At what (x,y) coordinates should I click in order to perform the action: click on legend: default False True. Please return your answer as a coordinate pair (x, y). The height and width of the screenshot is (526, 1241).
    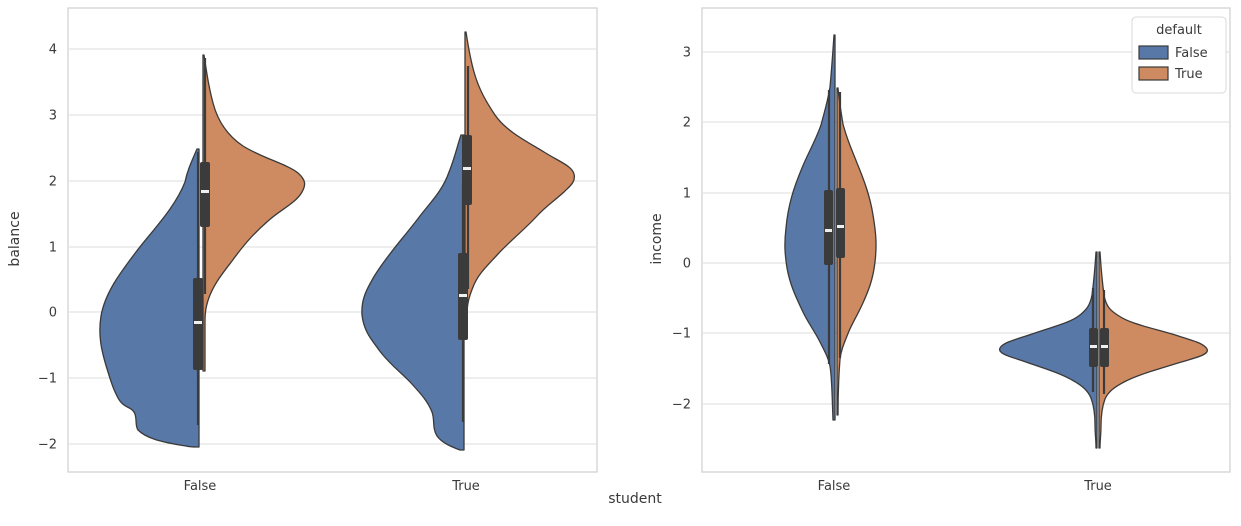
    Looking at the image, I should click on (1179, 55).